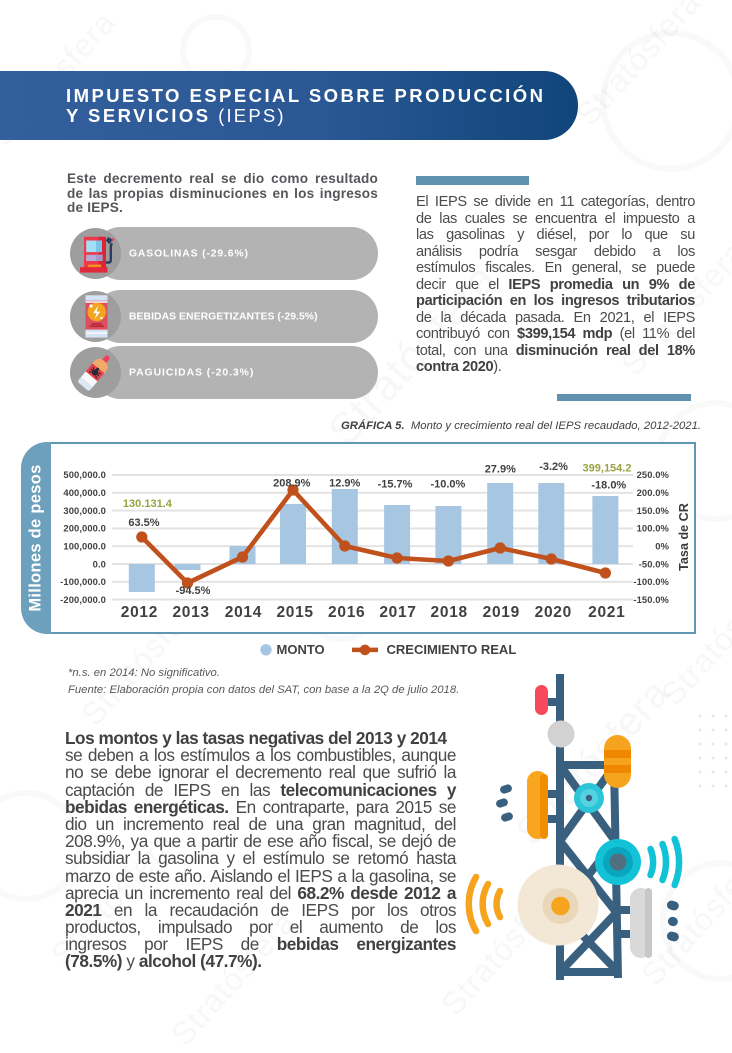 This screenshot has width=732, height=1053. I want to click on svg-text: -200,000.0, so click(83, 599).